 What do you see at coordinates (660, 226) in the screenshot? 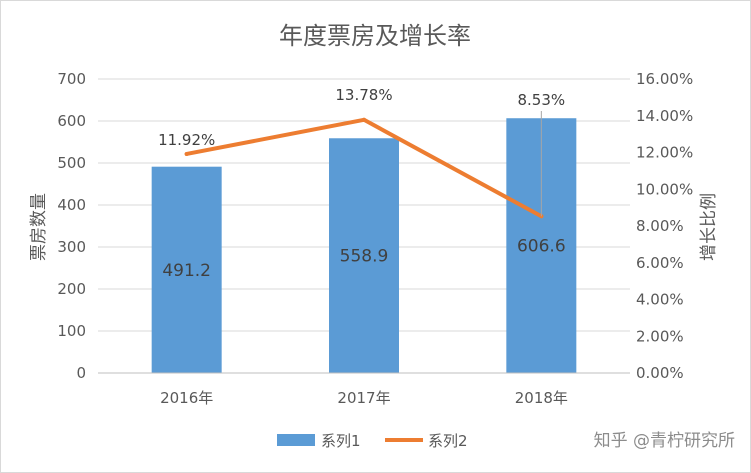
I see `y2-tick-label: 8.00%` at bounding box center [660, 226].